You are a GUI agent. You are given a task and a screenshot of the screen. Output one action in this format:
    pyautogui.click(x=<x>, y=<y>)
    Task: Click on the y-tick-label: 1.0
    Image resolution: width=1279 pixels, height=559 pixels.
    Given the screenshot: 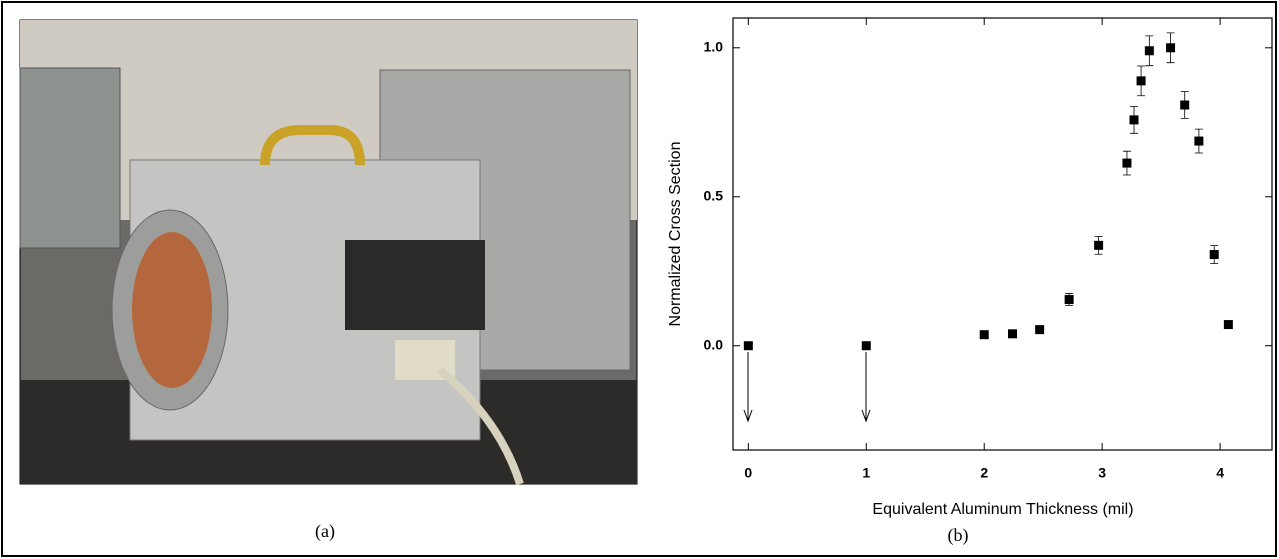 What is the action you would take?
    pyautogui.click(x=714, y=46)
    